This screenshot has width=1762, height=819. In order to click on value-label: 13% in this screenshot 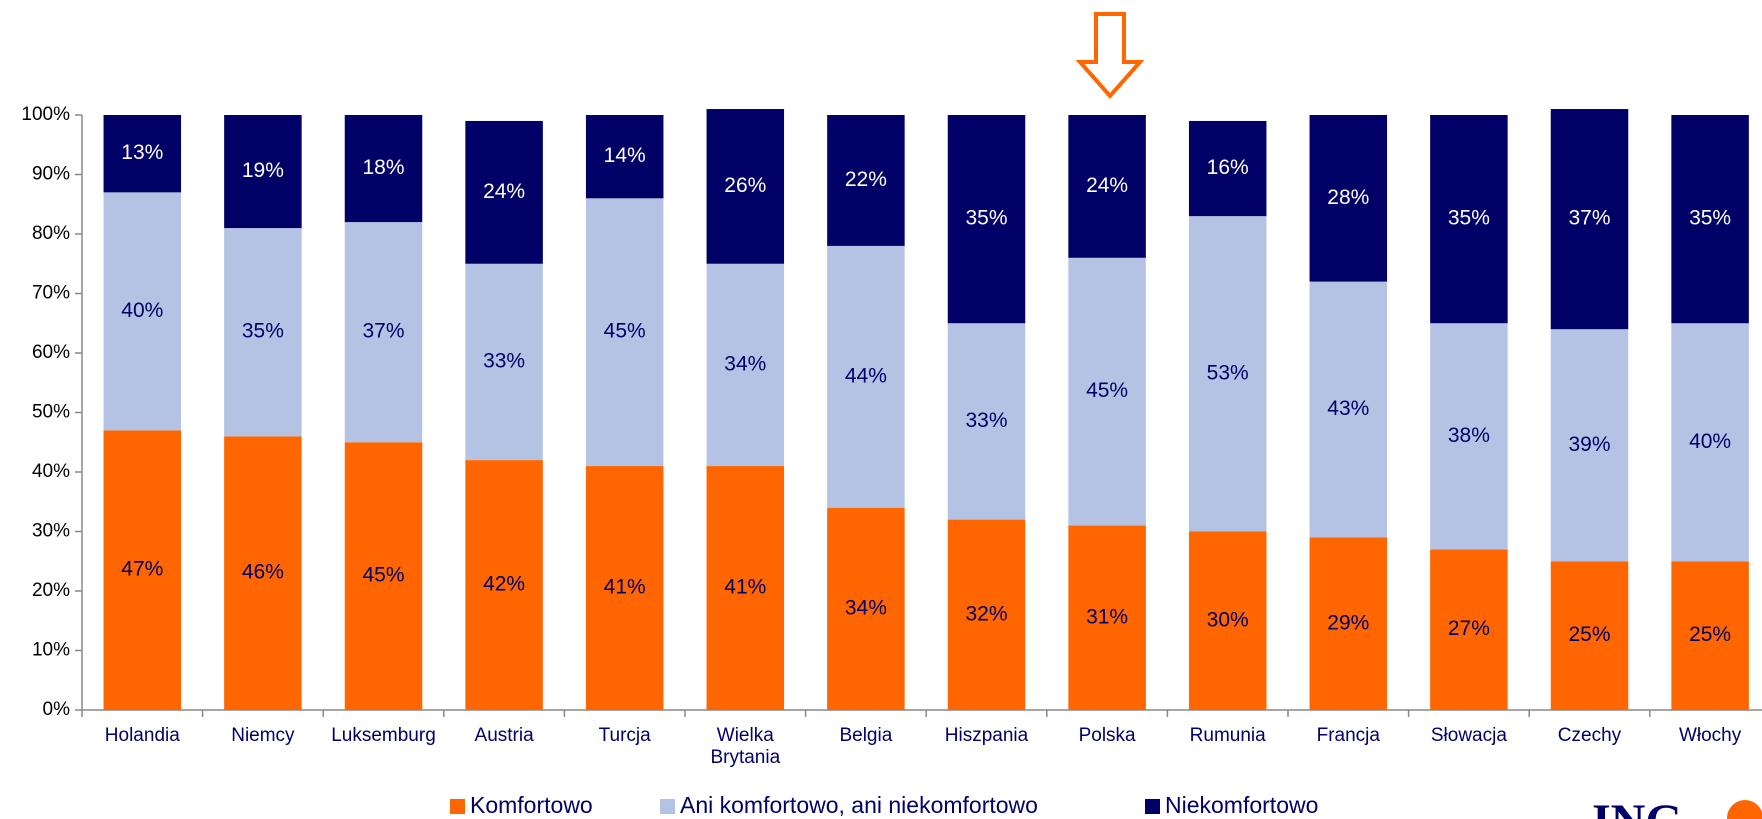, I will do `click(142, 152)`.